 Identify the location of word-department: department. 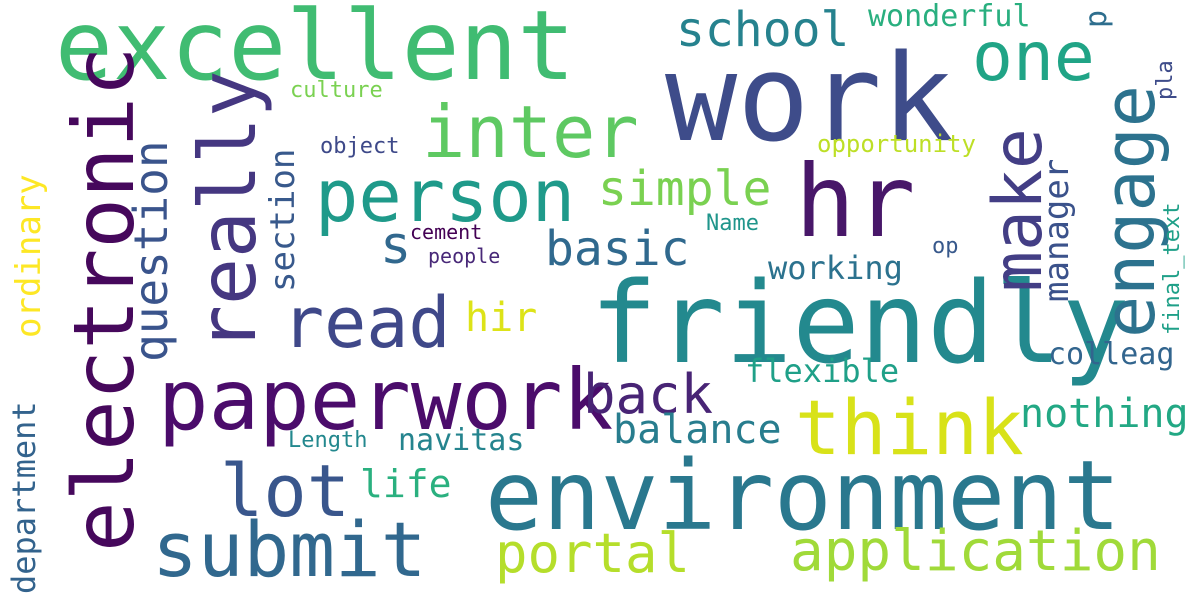
(24, 497).